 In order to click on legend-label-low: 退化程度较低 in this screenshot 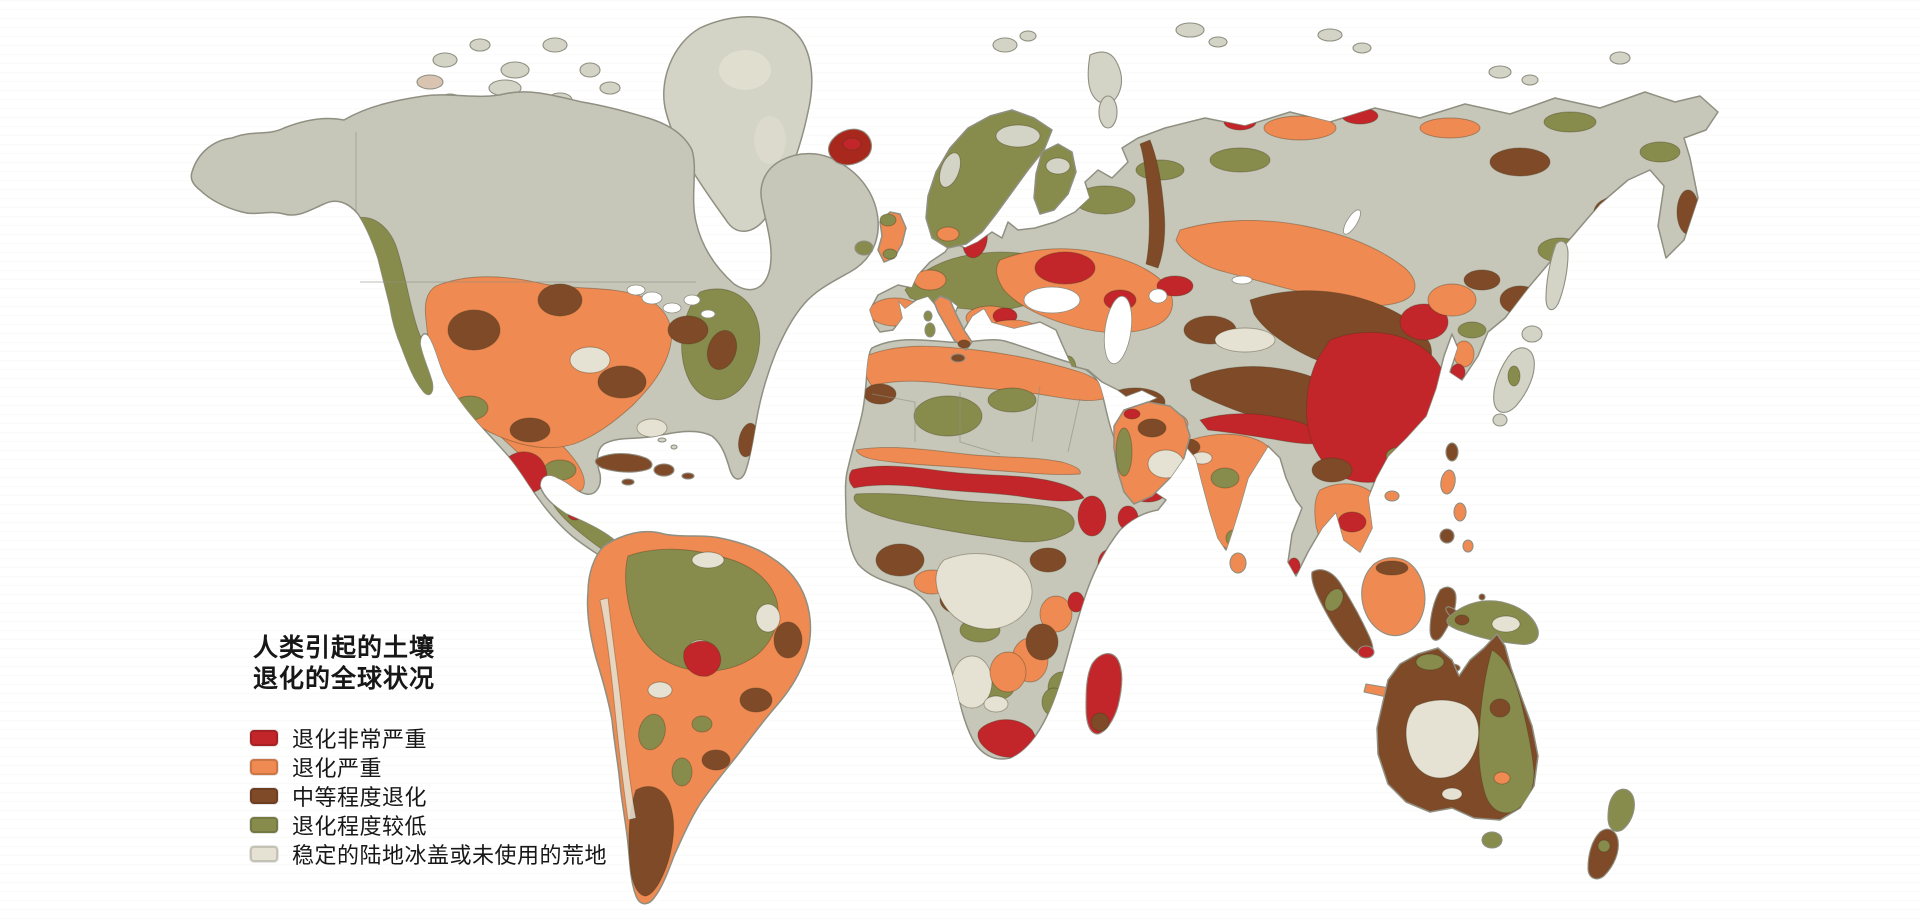, I will do `click(360, 826)`.